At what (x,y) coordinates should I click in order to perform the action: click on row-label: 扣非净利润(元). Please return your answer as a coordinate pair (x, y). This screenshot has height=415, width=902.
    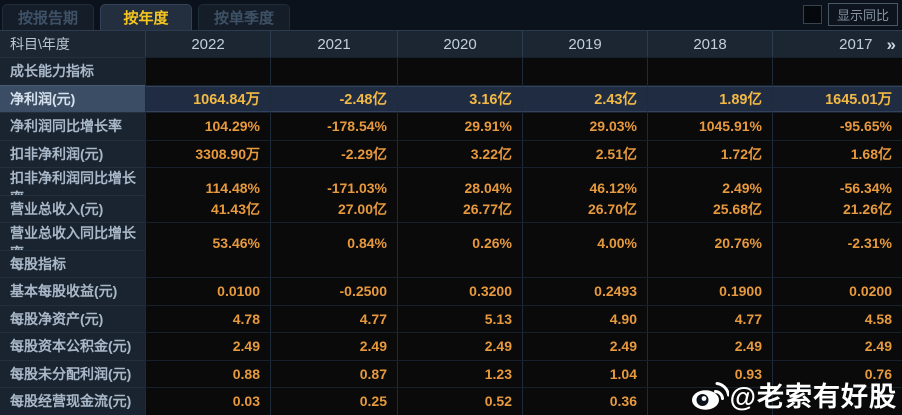
    Looking at the image, I should click on (72, 153).